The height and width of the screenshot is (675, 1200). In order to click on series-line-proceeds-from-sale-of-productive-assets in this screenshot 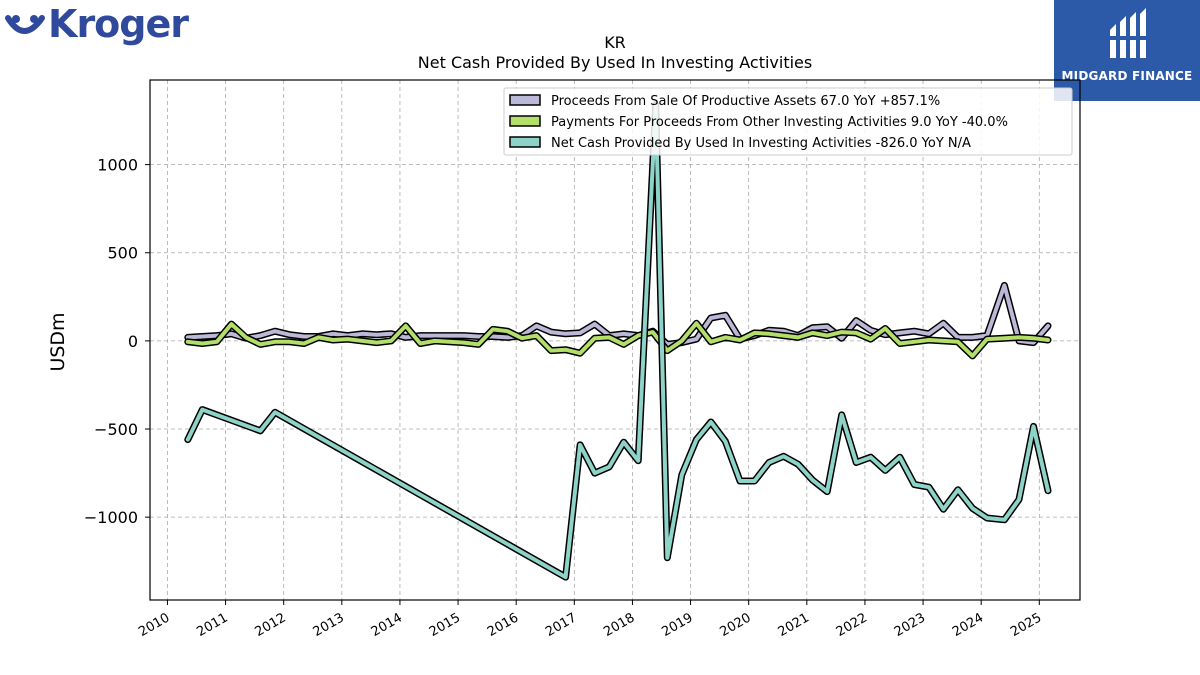, I will do `click(617, 315)`.